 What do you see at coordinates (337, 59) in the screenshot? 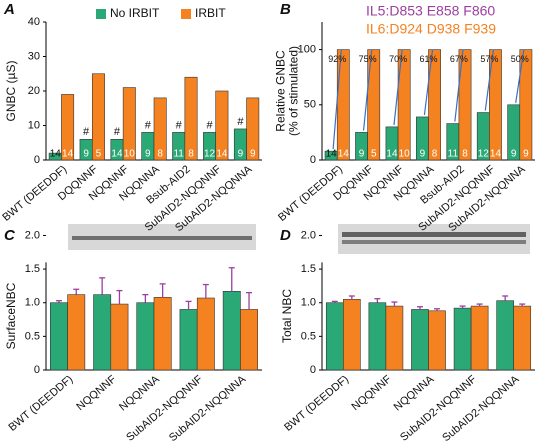
I see `drop-label: 92%` at bounding box center [337, 59].